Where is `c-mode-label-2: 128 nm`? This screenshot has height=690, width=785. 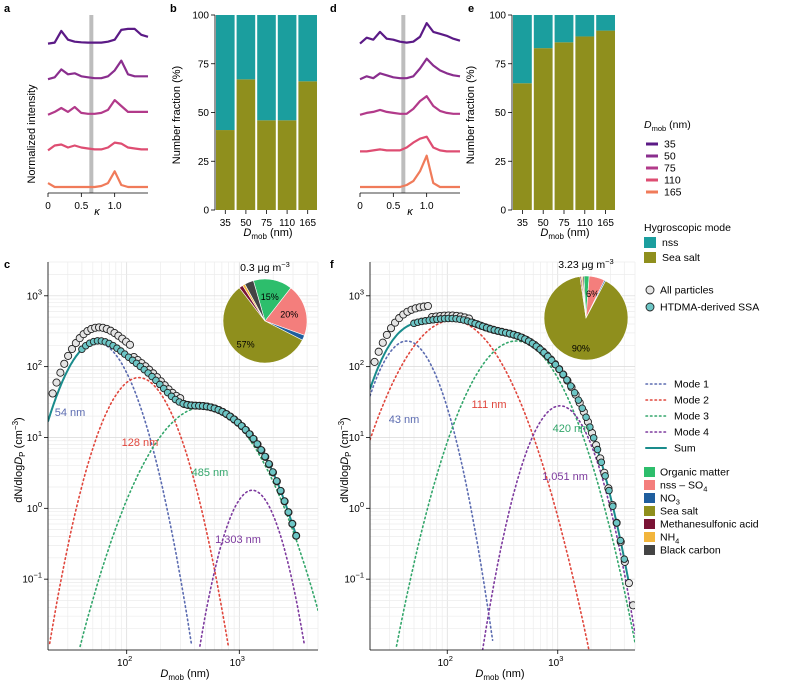 c-mode-label-2: 128 nm is located at coordinates (140, 443).